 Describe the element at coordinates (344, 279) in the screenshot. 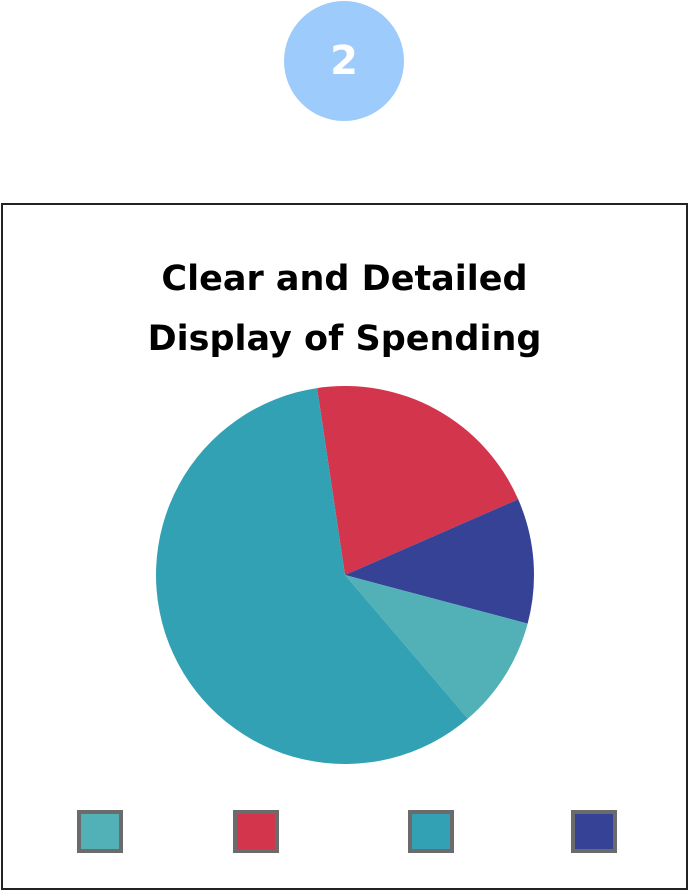

I see `chart-title-line-1: Clear and Detailed` at that location.